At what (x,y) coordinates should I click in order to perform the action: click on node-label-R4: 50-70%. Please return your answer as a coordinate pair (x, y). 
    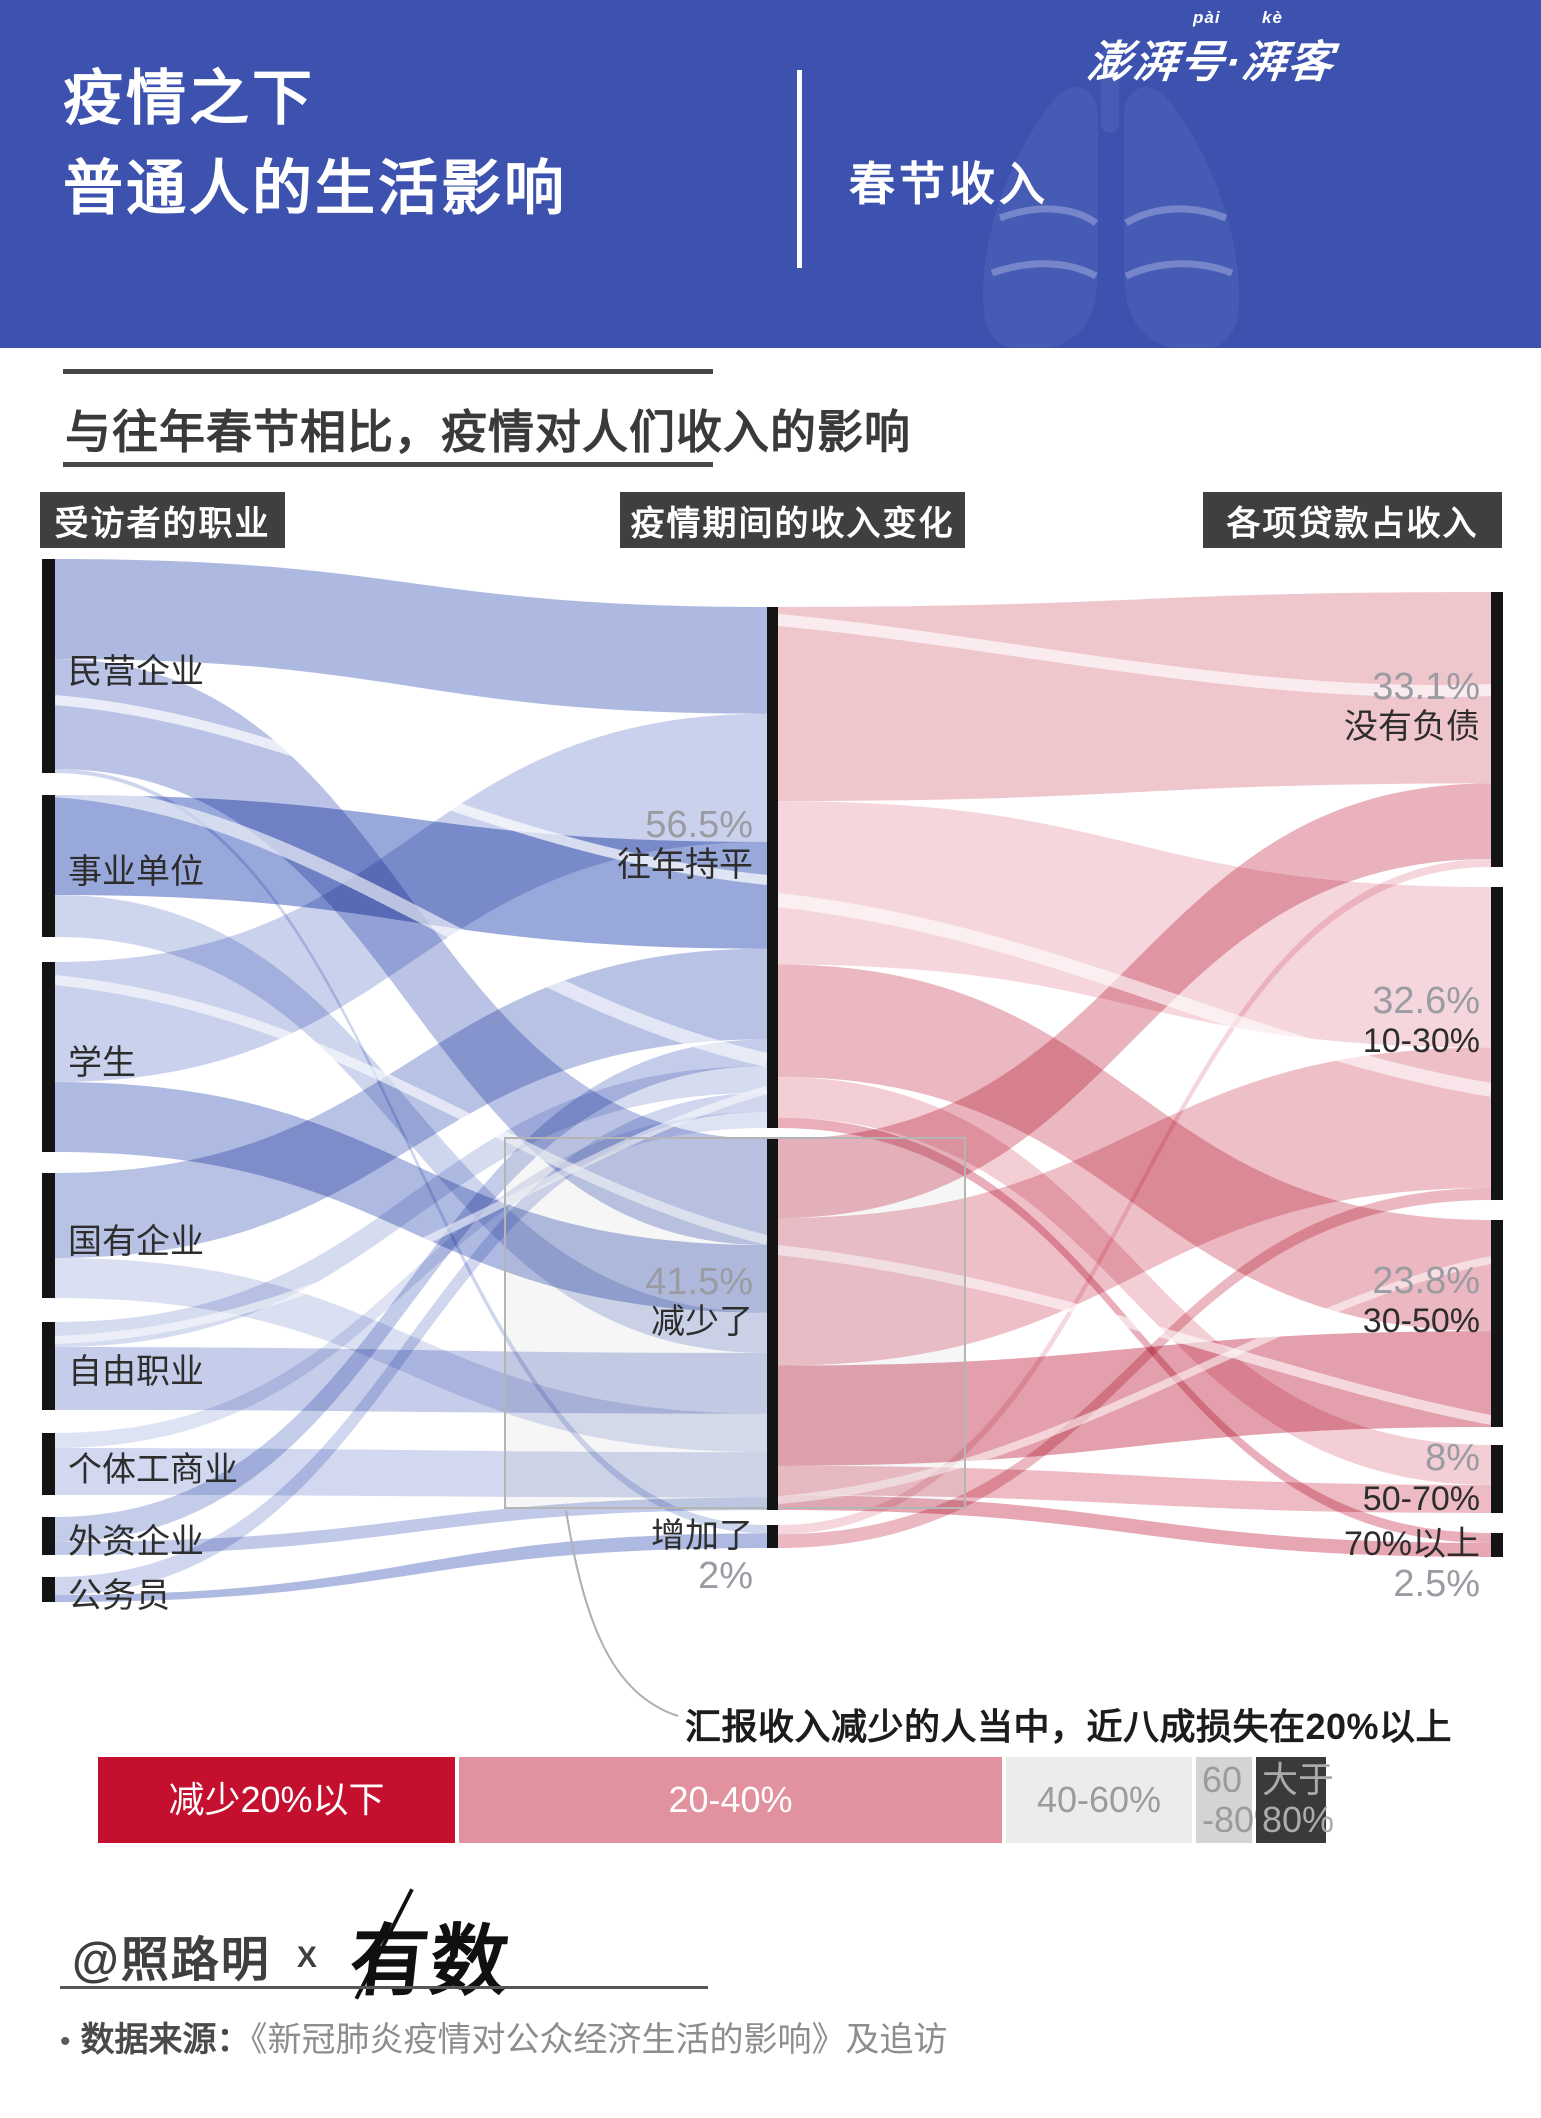
    Looking at the image, I should click on (1421, 1498).